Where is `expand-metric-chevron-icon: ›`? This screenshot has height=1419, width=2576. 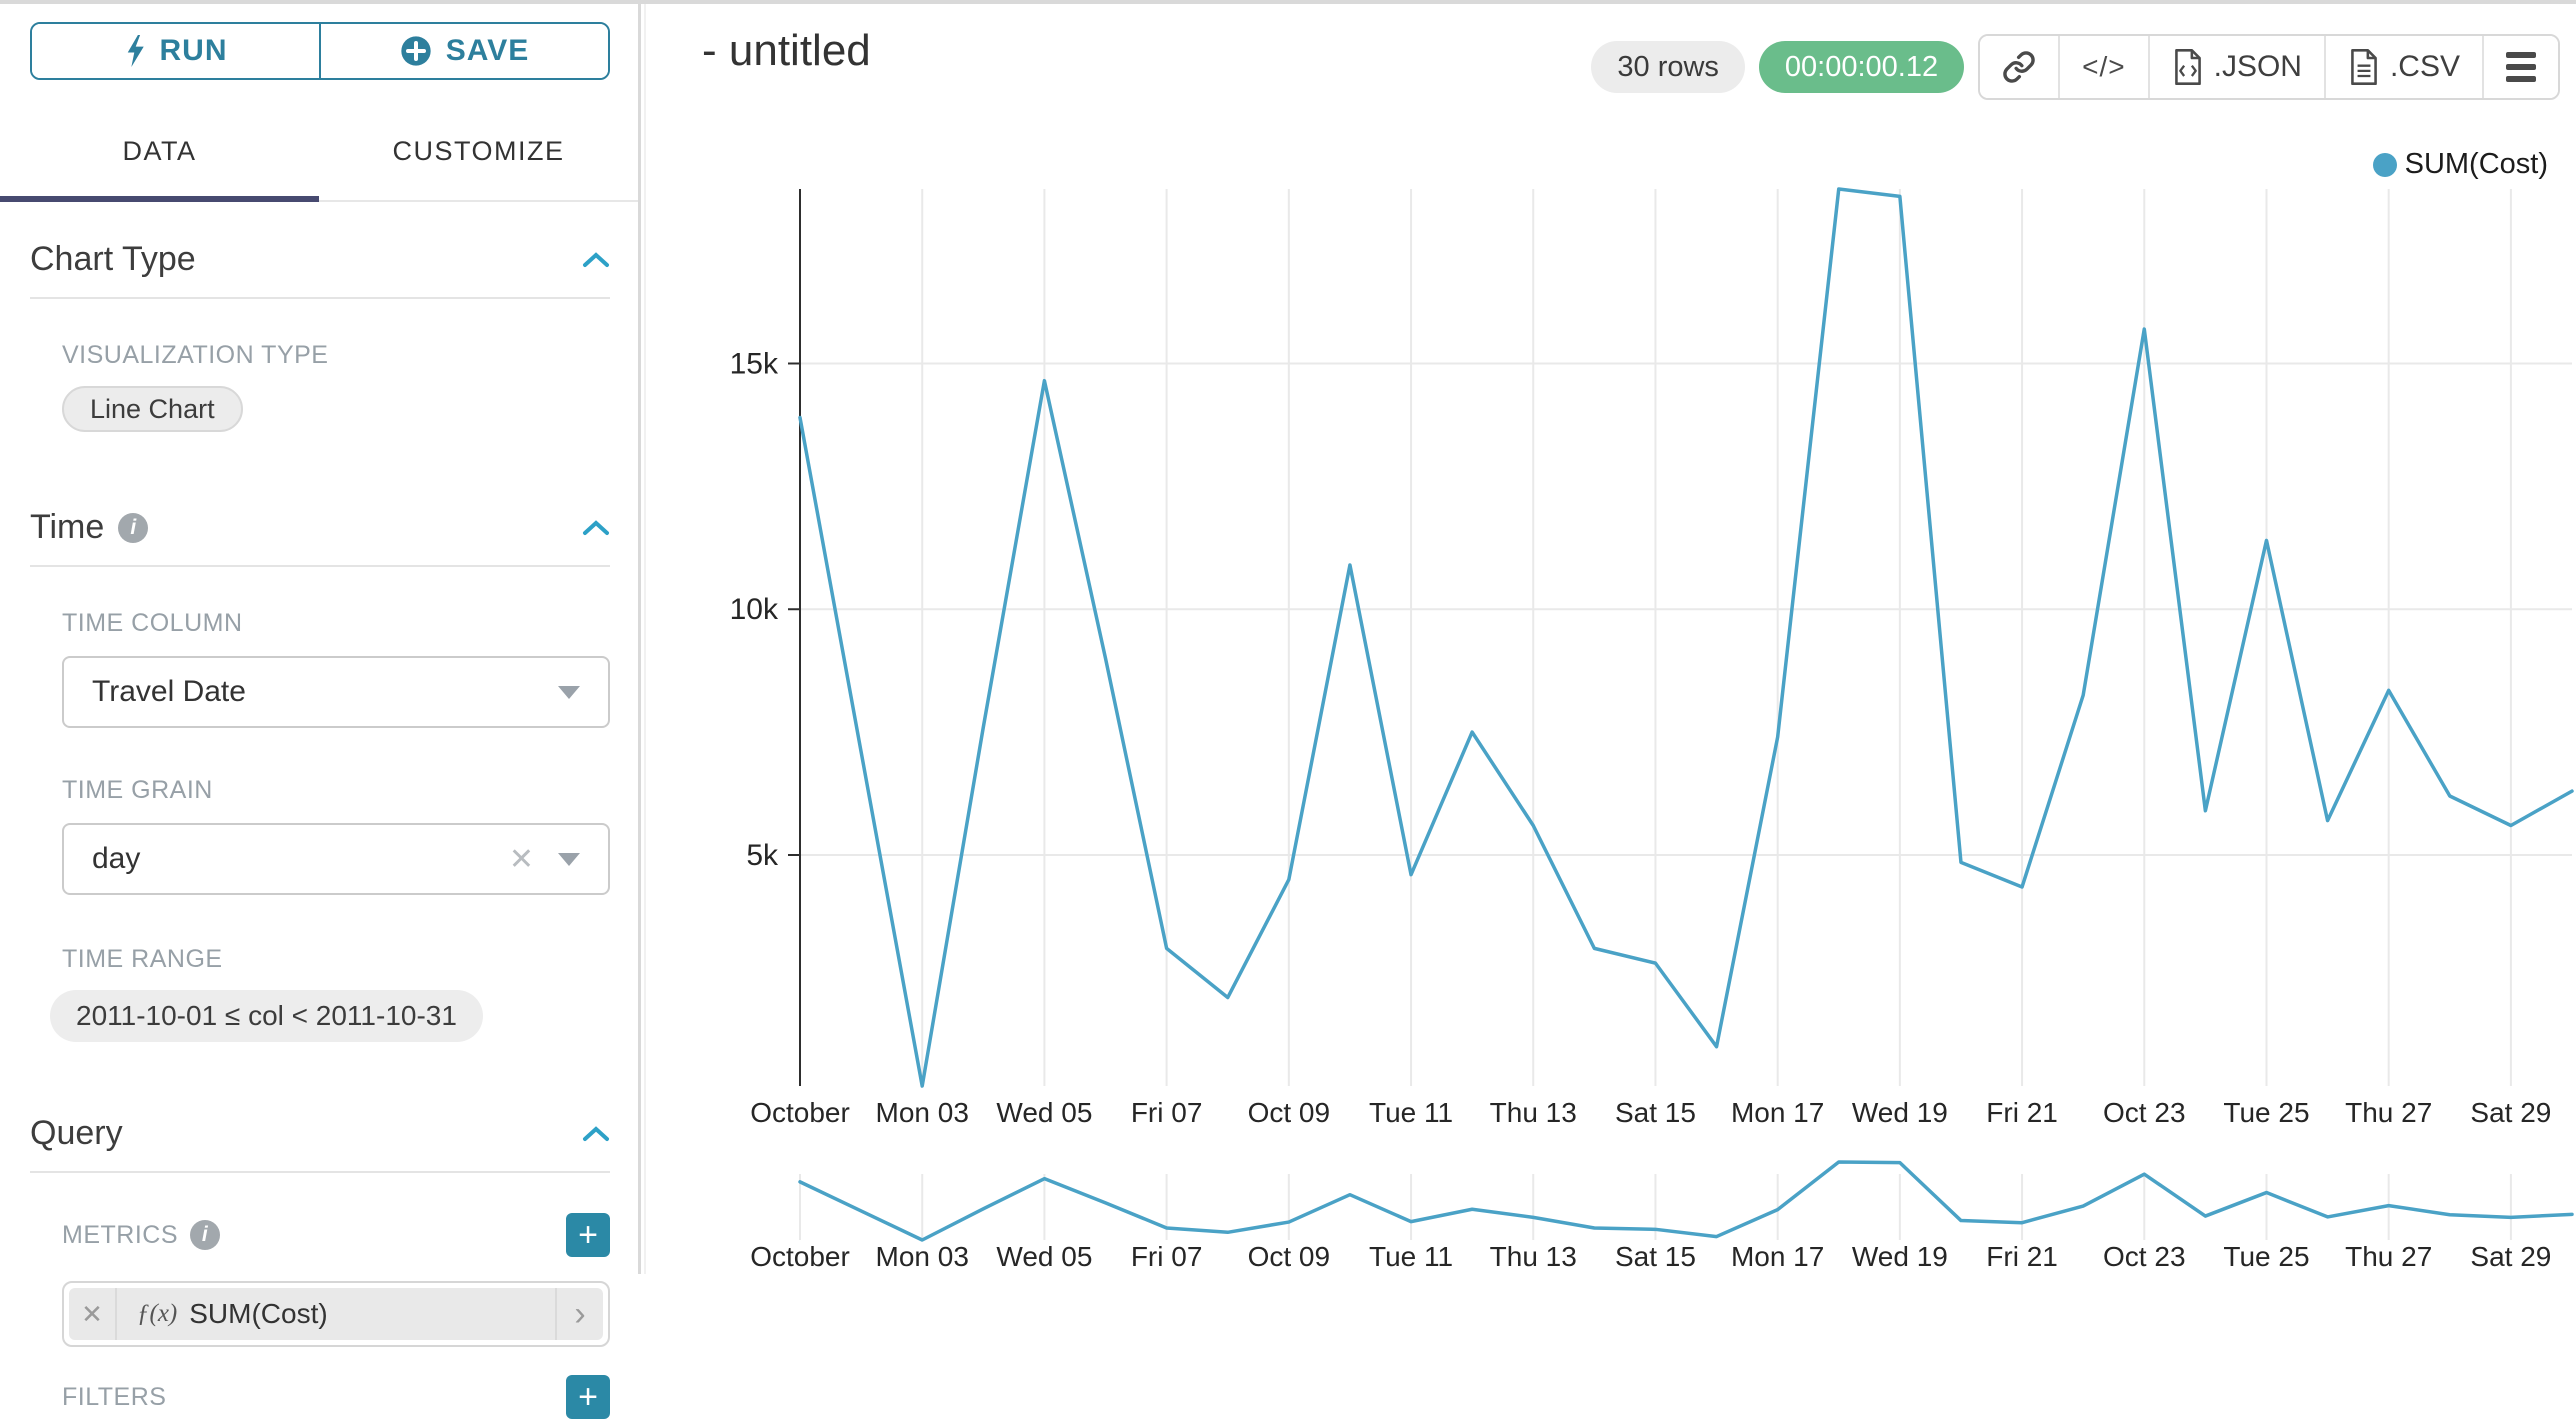
expand-metric-chevron-icon: › is located at coordinates (579, 1314).